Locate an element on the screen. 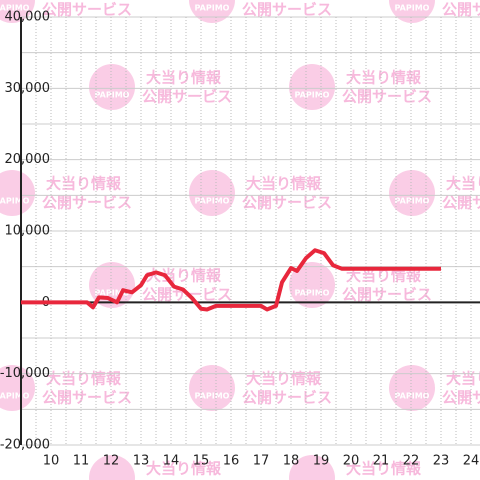 This screenshot has height=480, width=480. x-tick-label: 10 is located at coordinates (51, 461).